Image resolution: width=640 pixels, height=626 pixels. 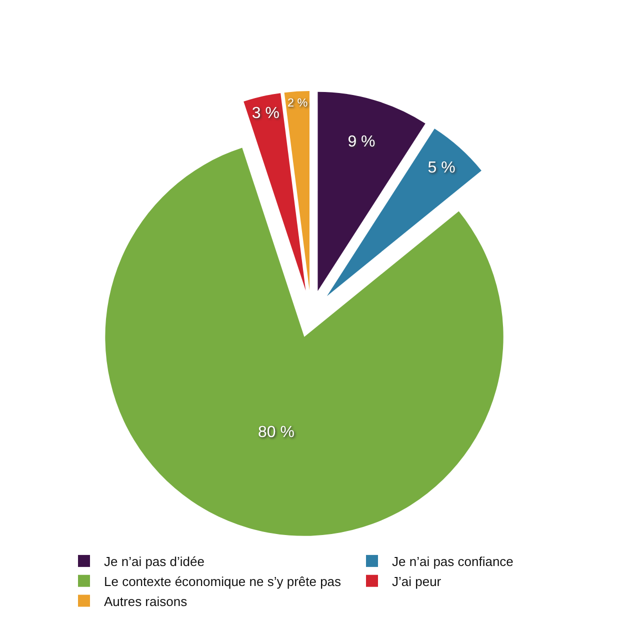 I want to click on data-label: 5 %, so click(x=442, y=167).